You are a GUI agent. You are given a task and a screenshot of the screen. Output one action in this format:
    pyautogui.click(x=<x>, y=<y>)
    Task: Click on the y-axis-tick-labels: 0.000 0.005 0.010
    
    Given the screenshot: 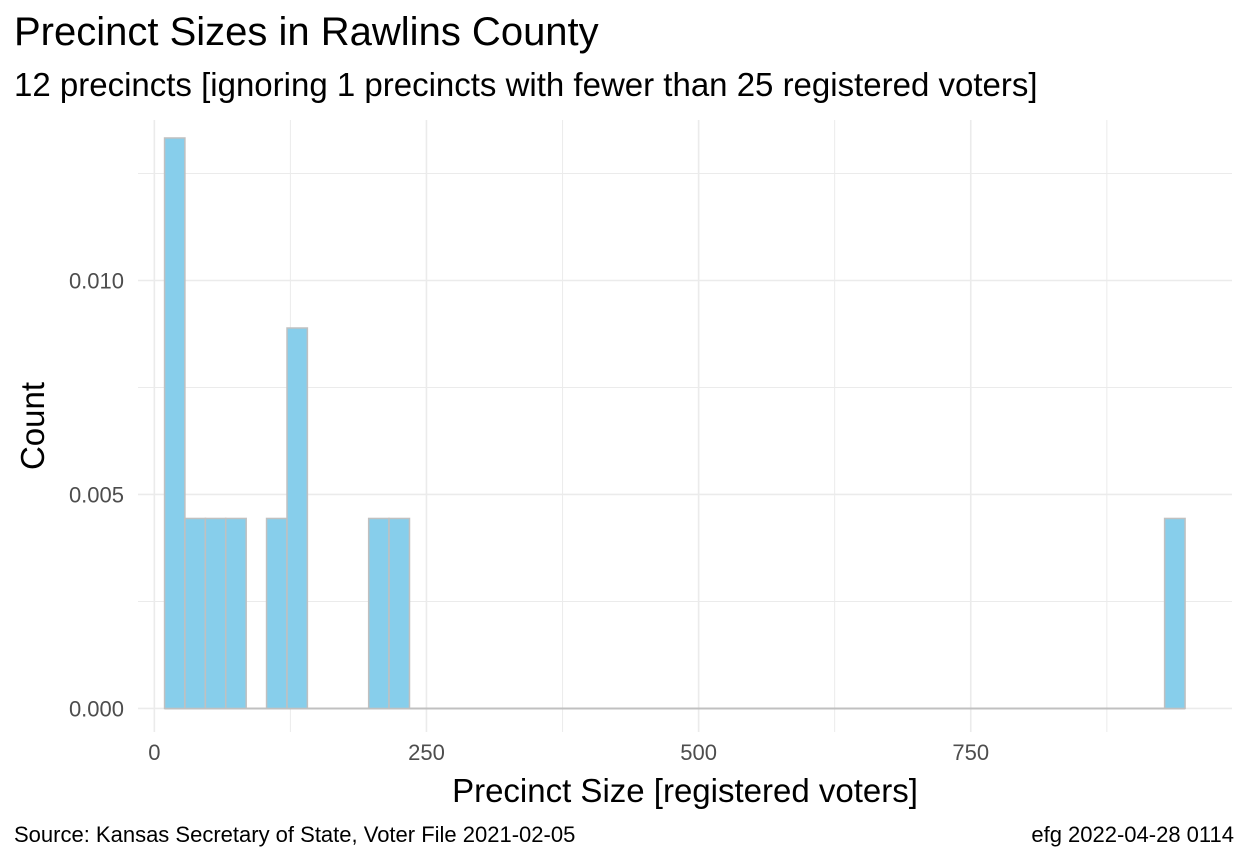 What is the action you would take?
    pyautogui.click(x=96, y=494)
    